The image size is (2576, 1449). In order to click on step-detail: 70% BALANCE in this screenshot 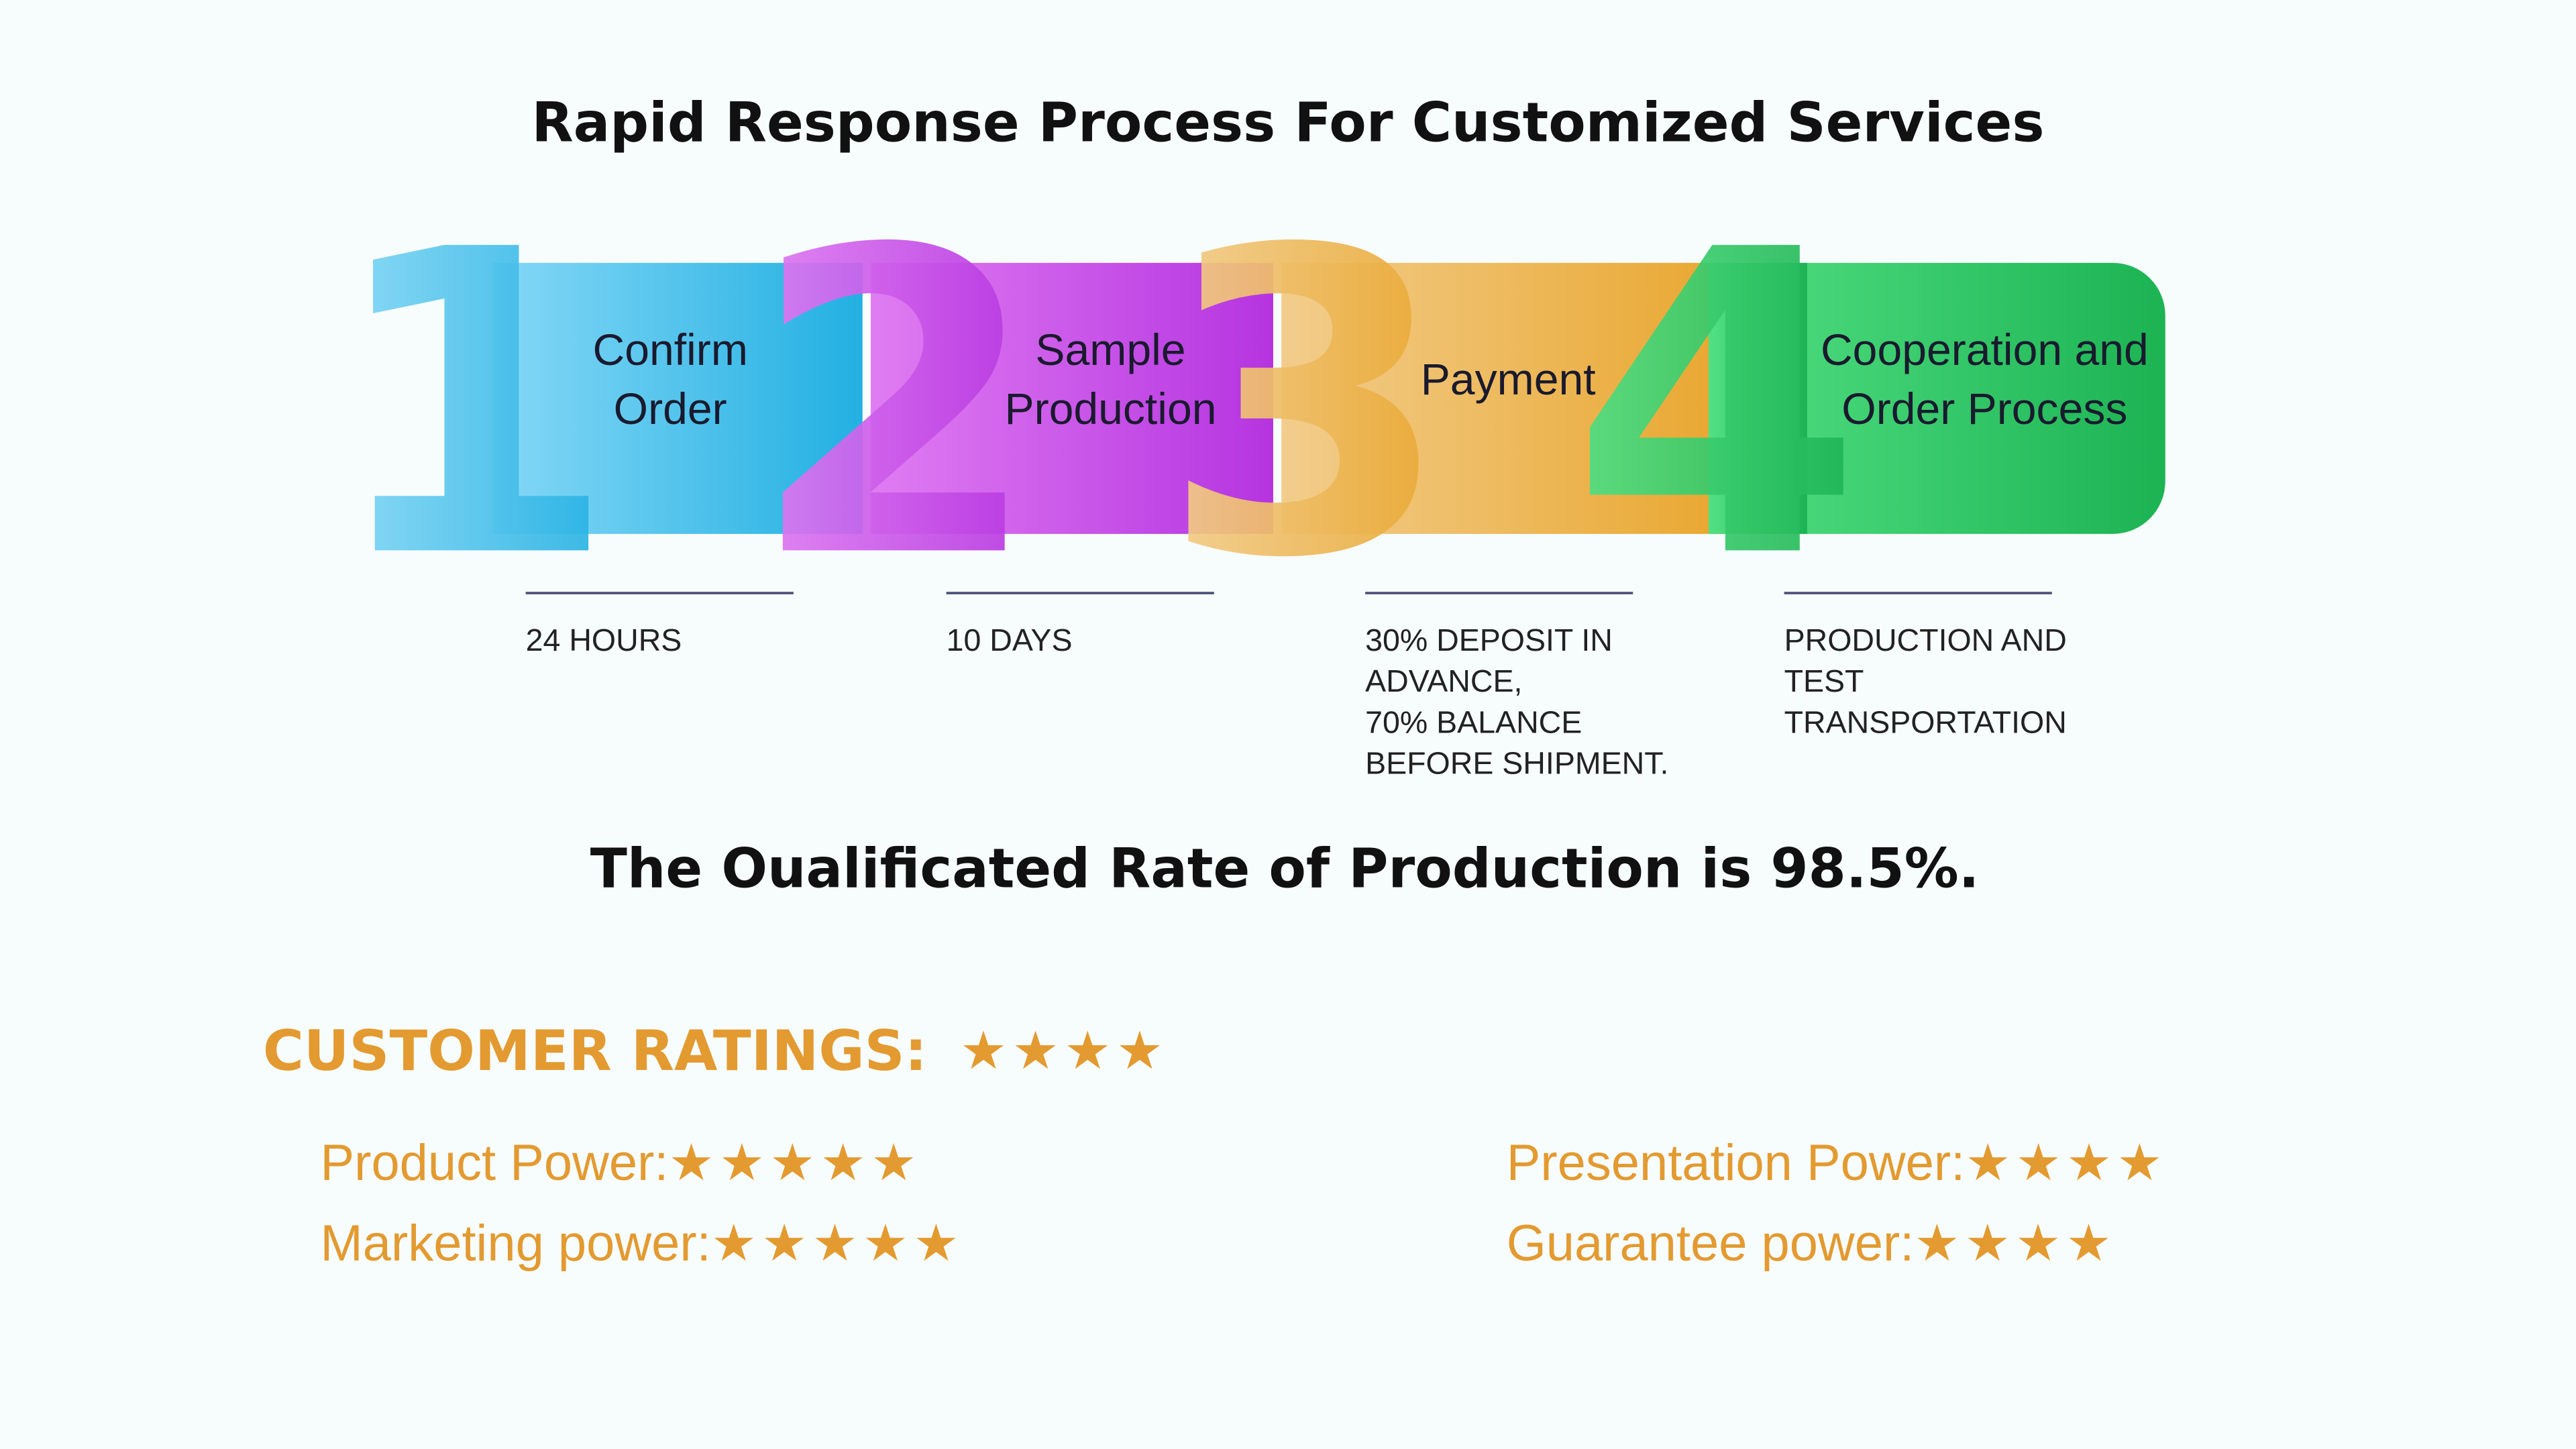, I will do `click(1473, 721)`.